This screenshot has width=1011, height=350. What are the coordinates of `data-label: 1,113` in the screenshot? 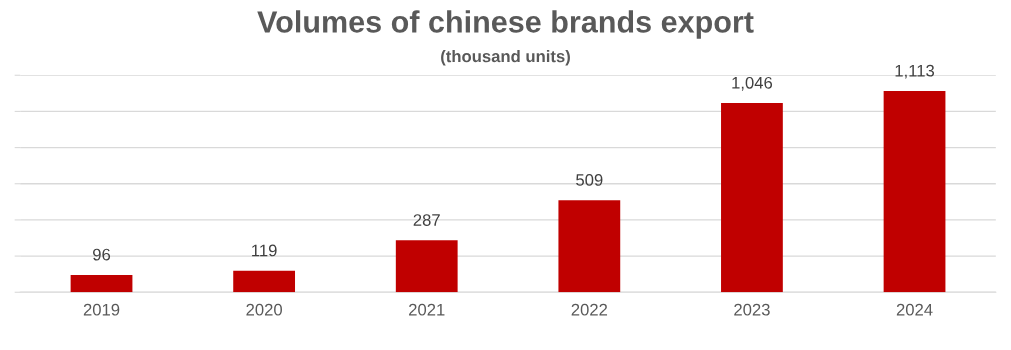 It's located at (915, 71).